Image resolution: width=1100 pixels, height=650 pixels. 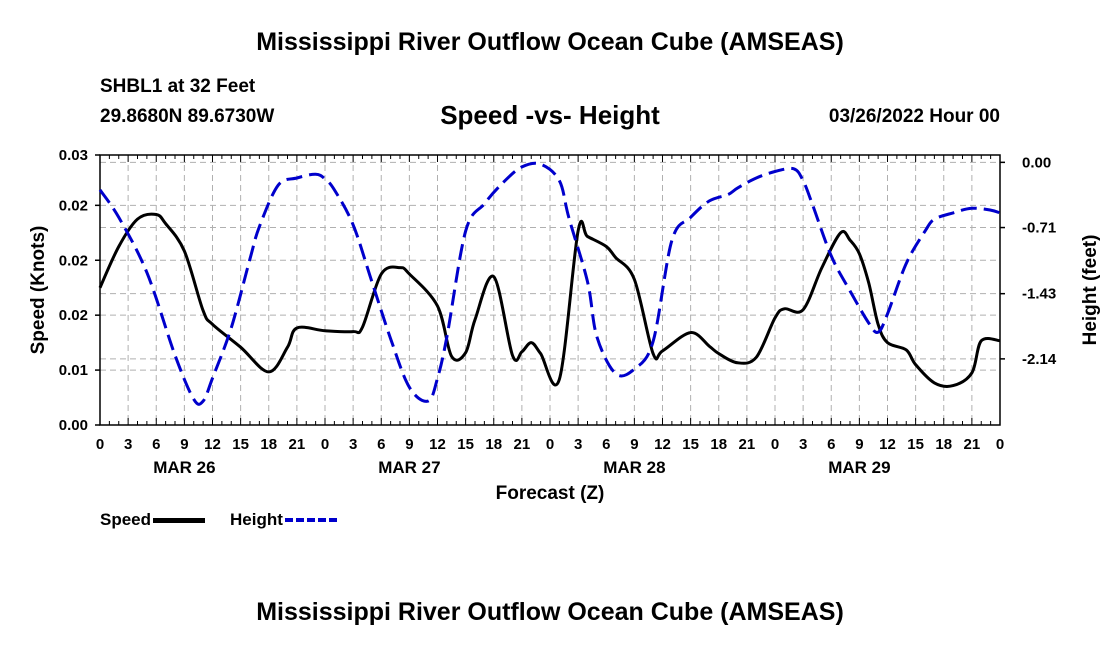 I want to click on station-label: SHBL1 at 32 Feet, so click(x=178, y=86).